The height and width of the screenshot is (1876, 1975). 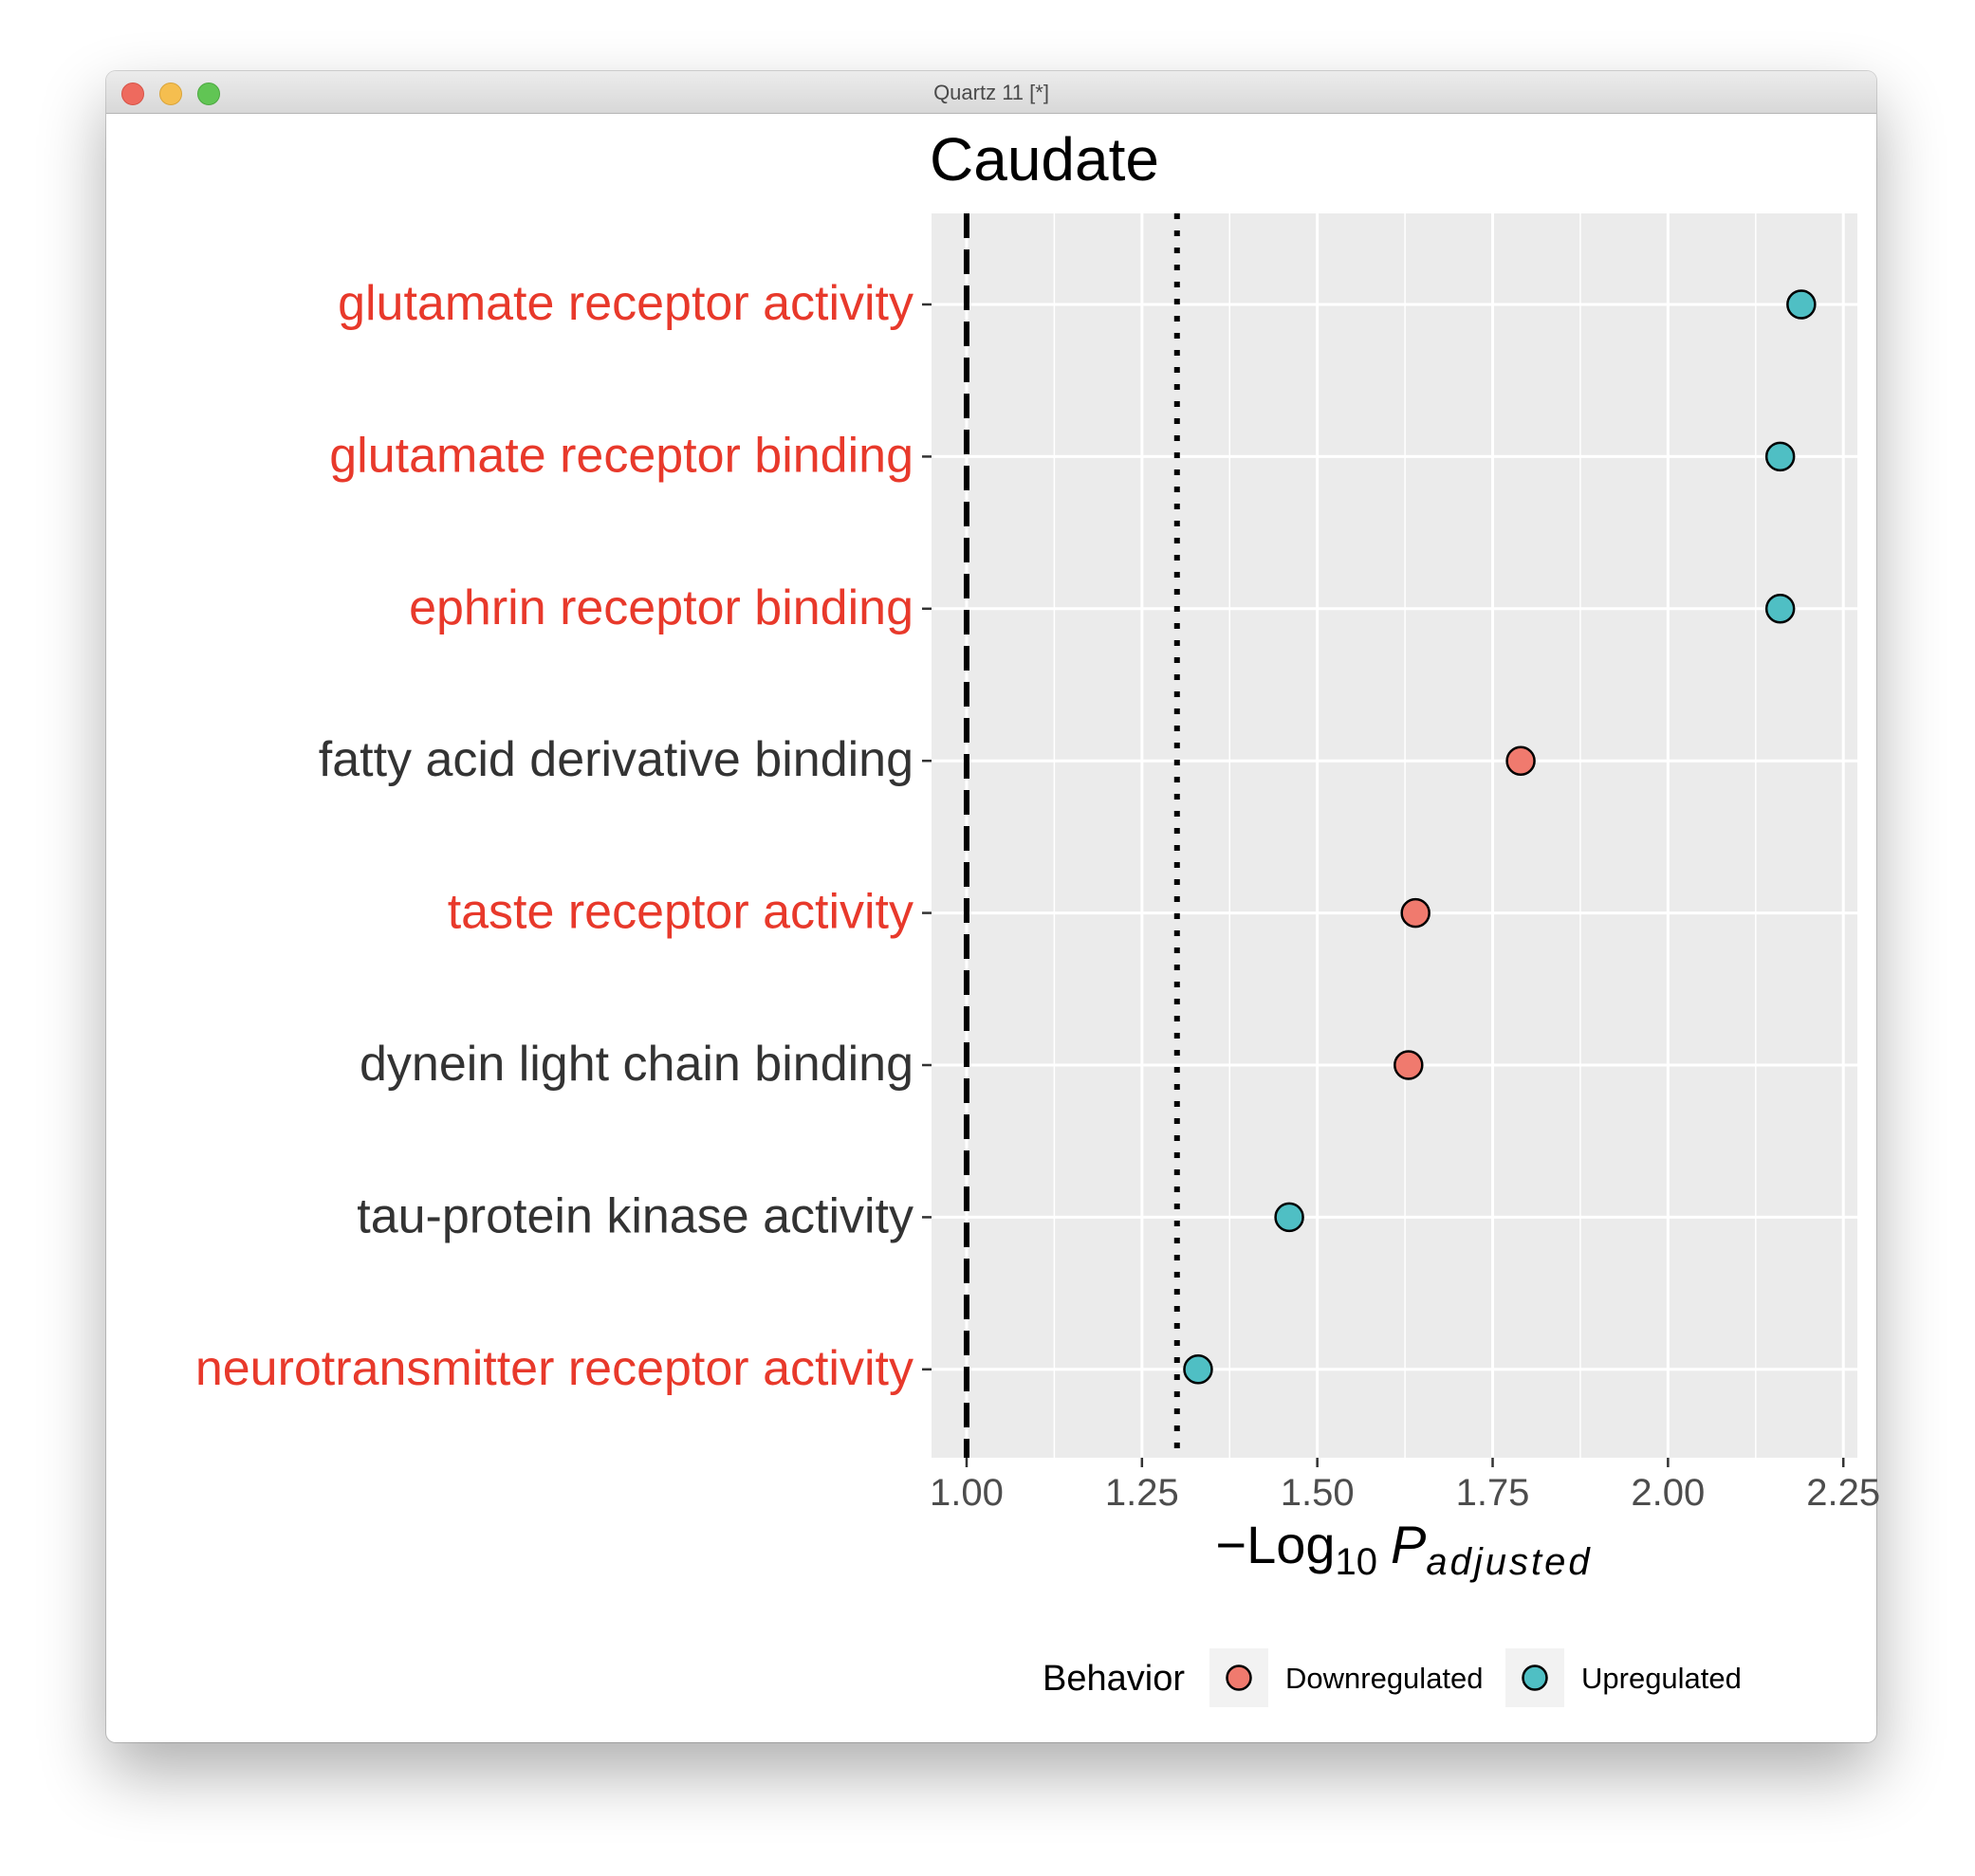 I want to click on maximize-window-button, so click(x=208, y=94).